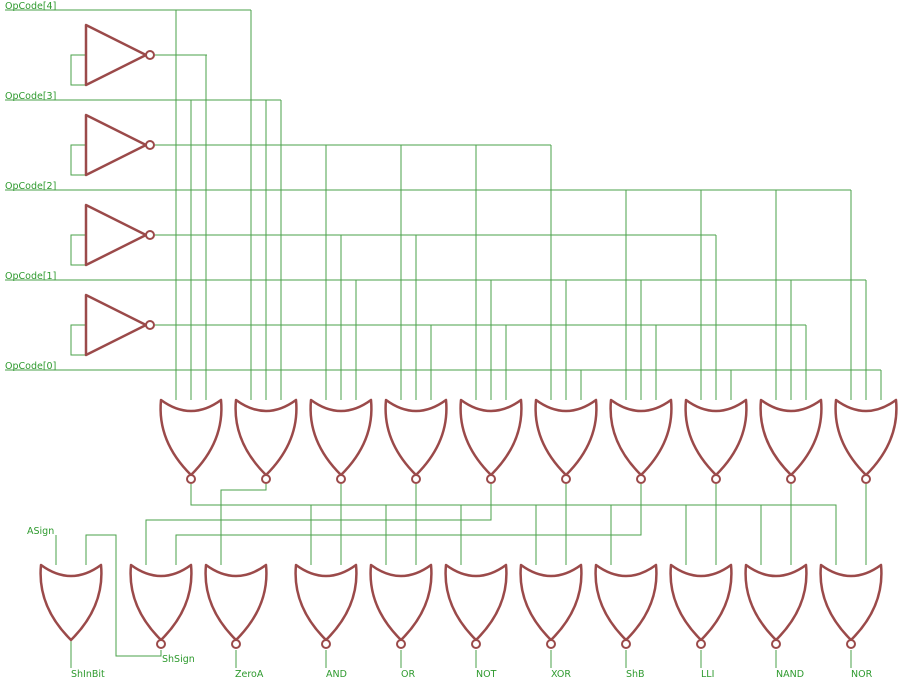 The width and height of the screenshot is (898, 682). Describe the element at coordinates (249, 674) in the screenshot. I see `zeroa-label: ZeroA` at that location.